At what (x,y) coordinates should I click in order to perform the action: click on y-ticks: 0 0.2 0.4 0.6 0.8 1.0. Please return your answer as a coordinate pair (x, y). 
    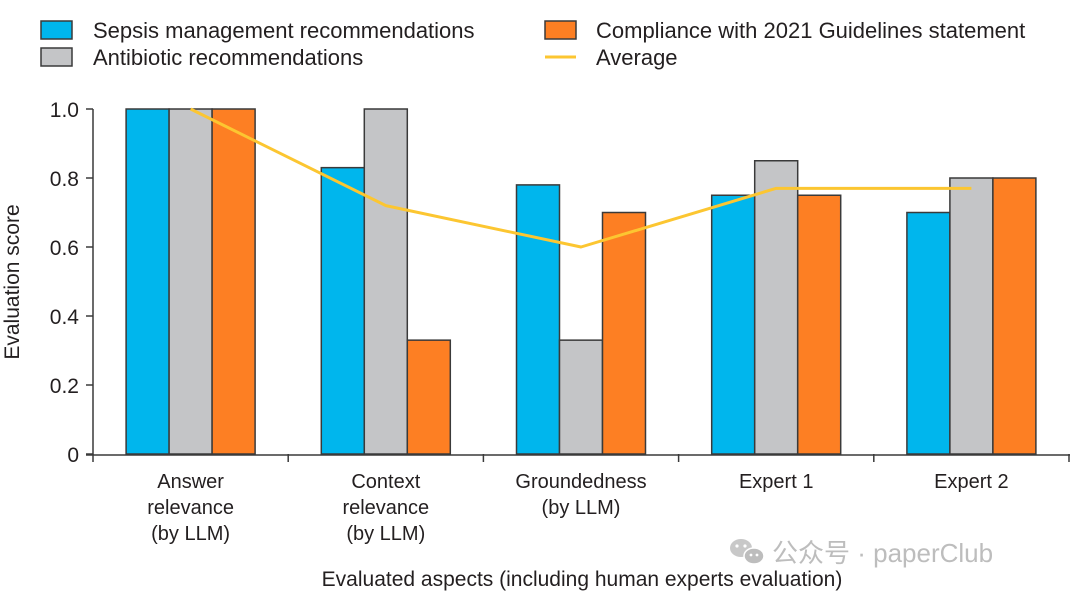
    Looking at the image, I should click on (71, 283).